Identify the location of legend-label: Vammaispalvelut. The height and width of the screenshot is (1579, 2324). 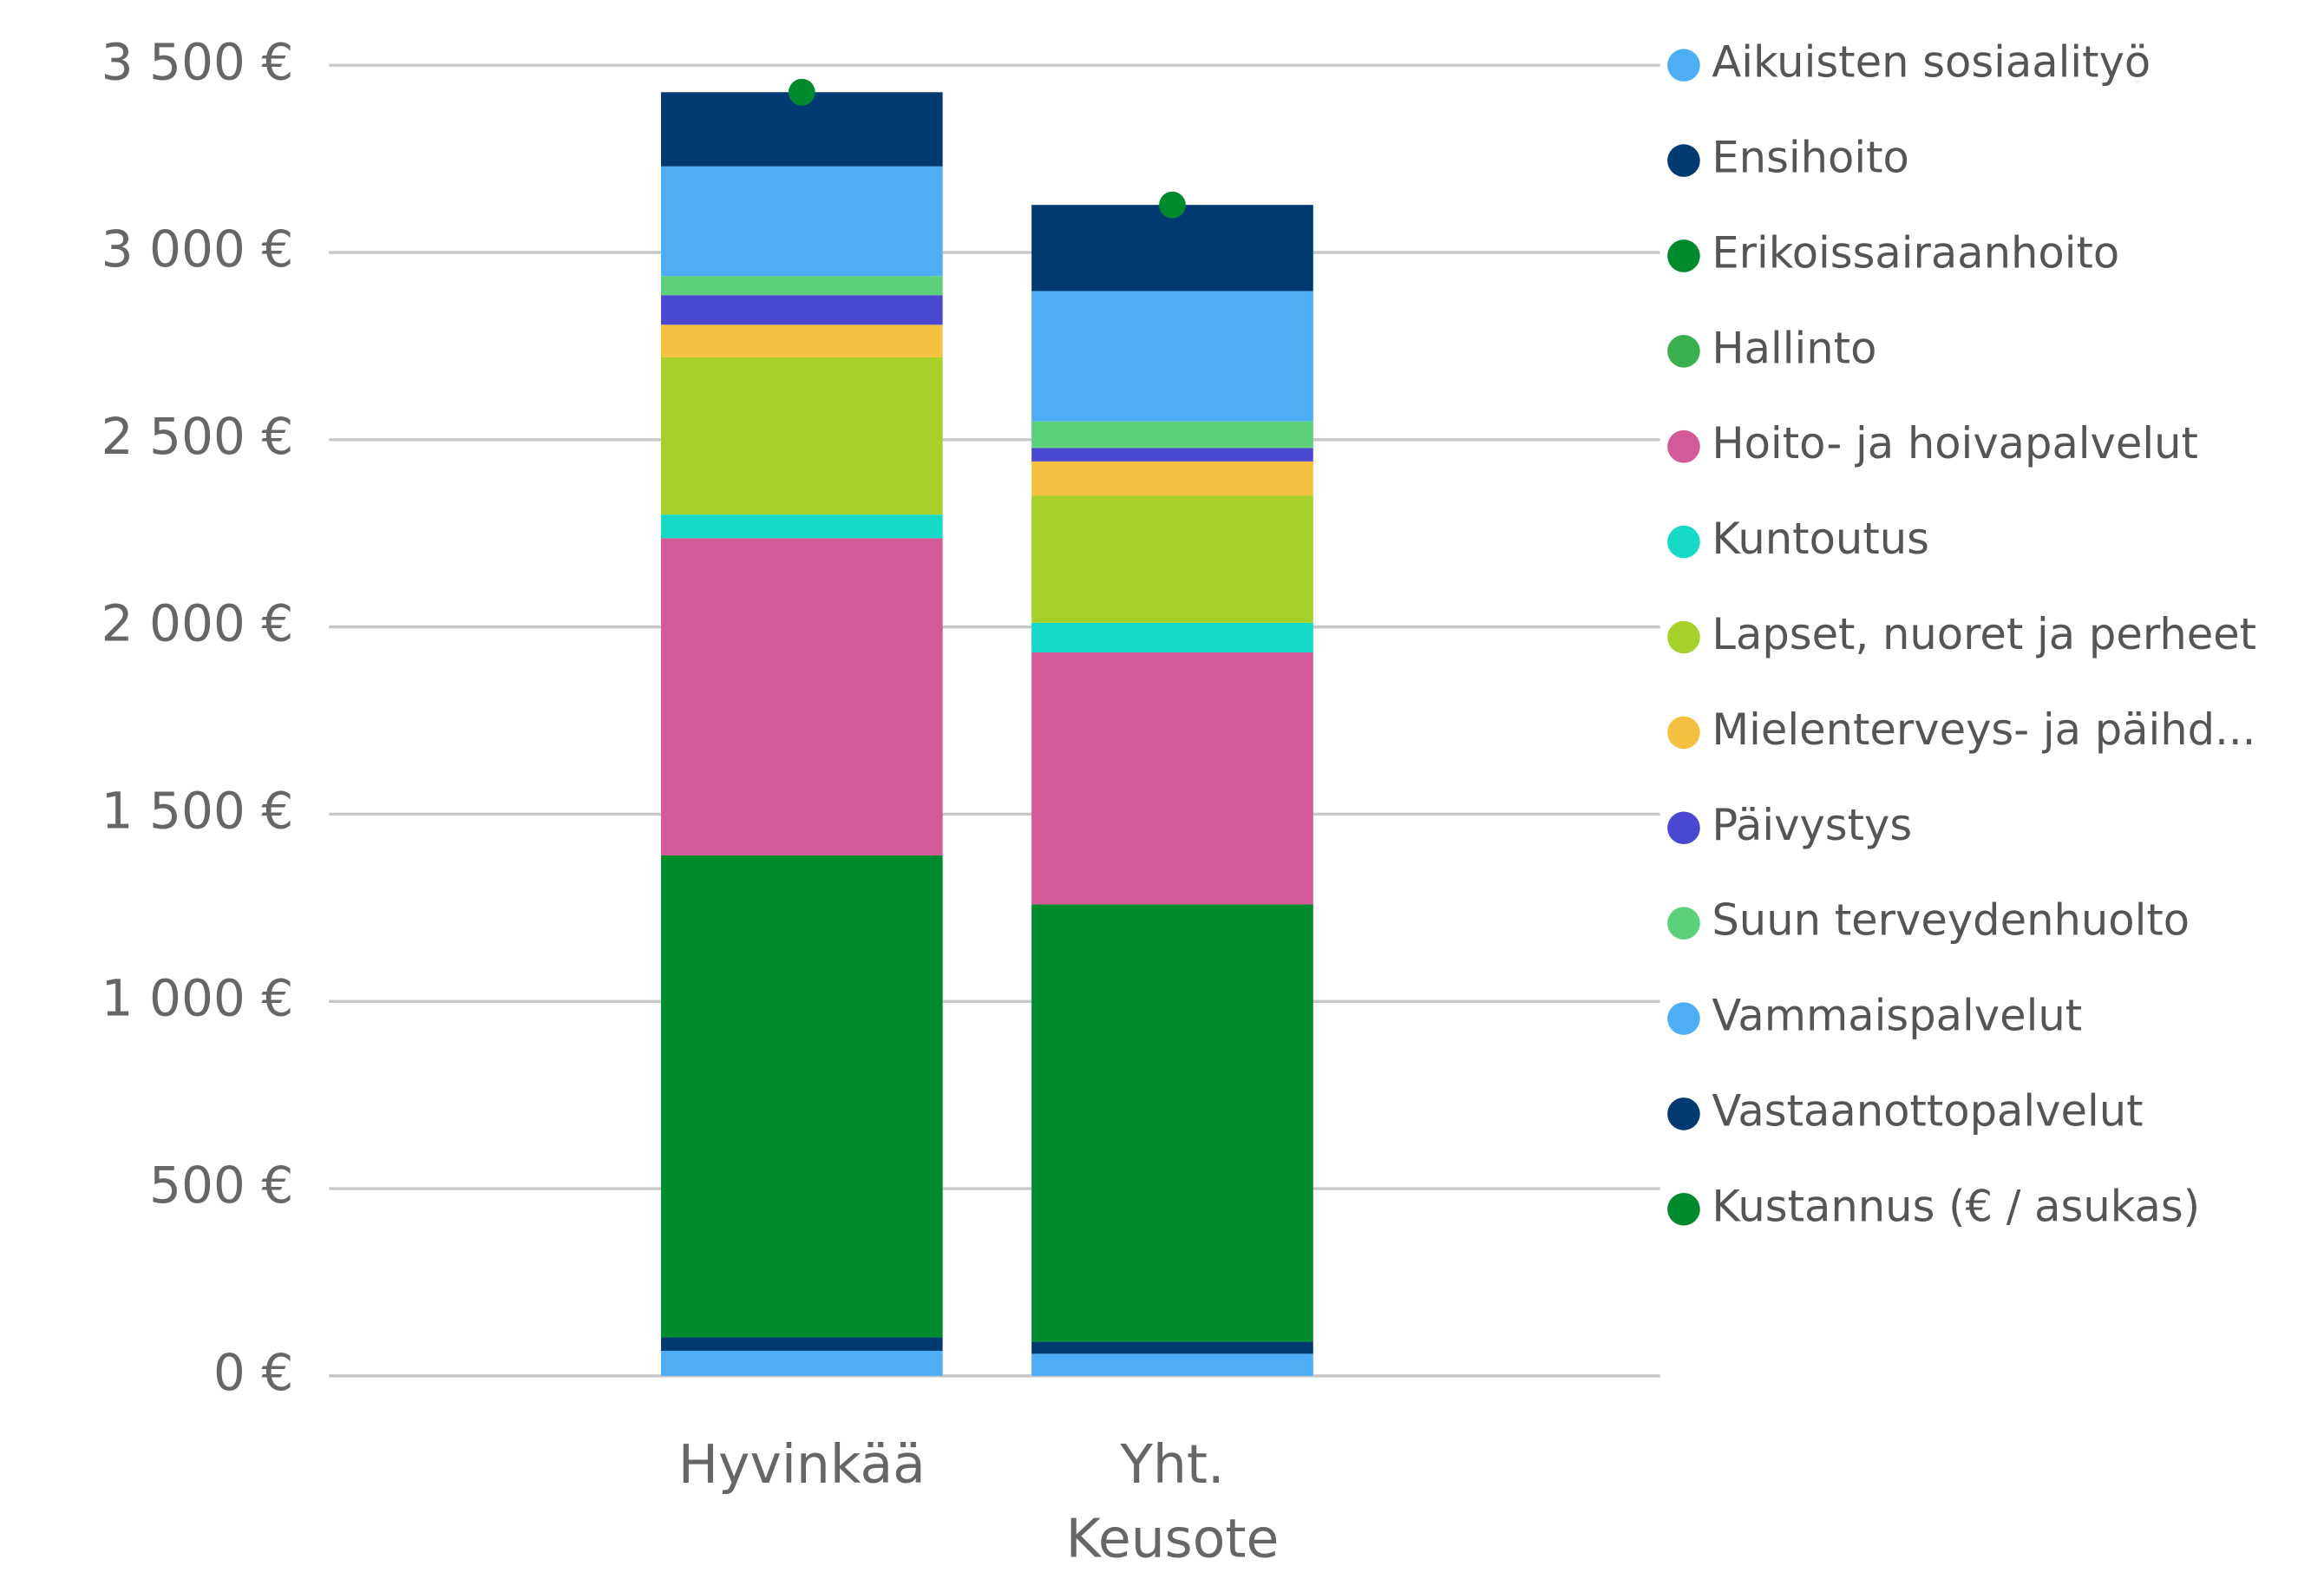
(1897, 1016).